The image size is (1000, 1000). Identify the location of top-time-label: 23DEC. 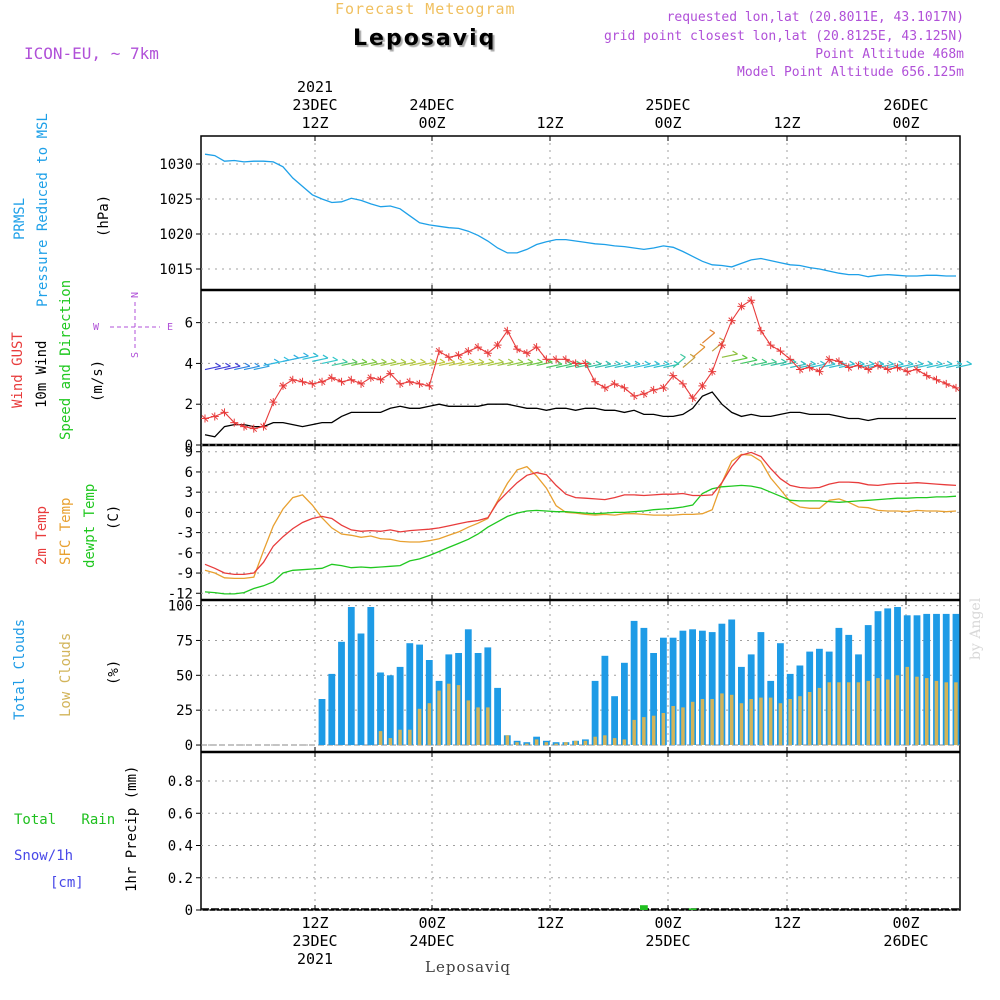
(314, 105).